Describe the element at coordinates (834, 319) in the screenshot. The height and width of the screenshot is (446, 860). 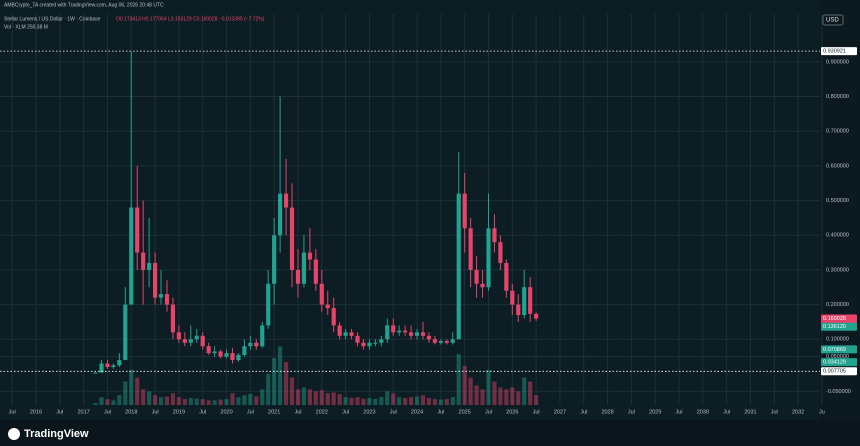
I see `price-badge-label: 0.160028` at that location.